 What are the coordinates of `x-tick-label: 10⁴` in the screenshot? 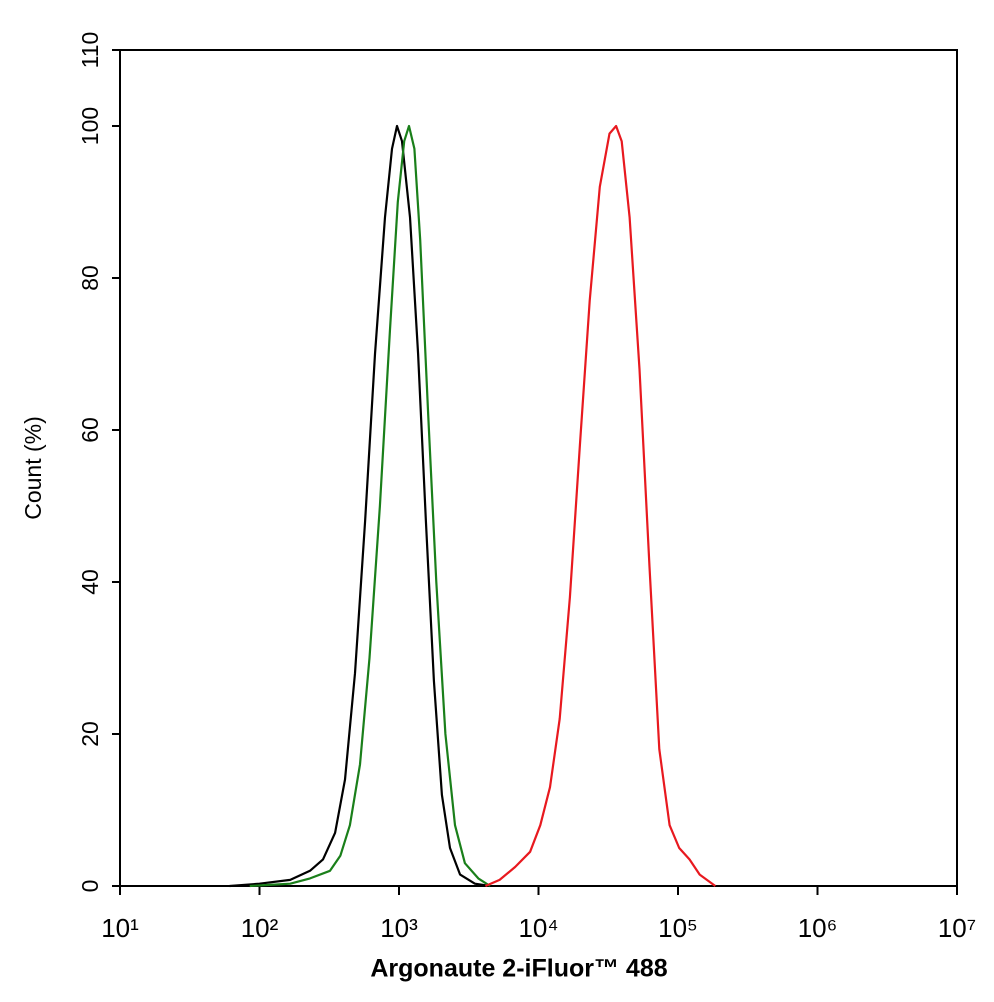 It's located at (538, 928).